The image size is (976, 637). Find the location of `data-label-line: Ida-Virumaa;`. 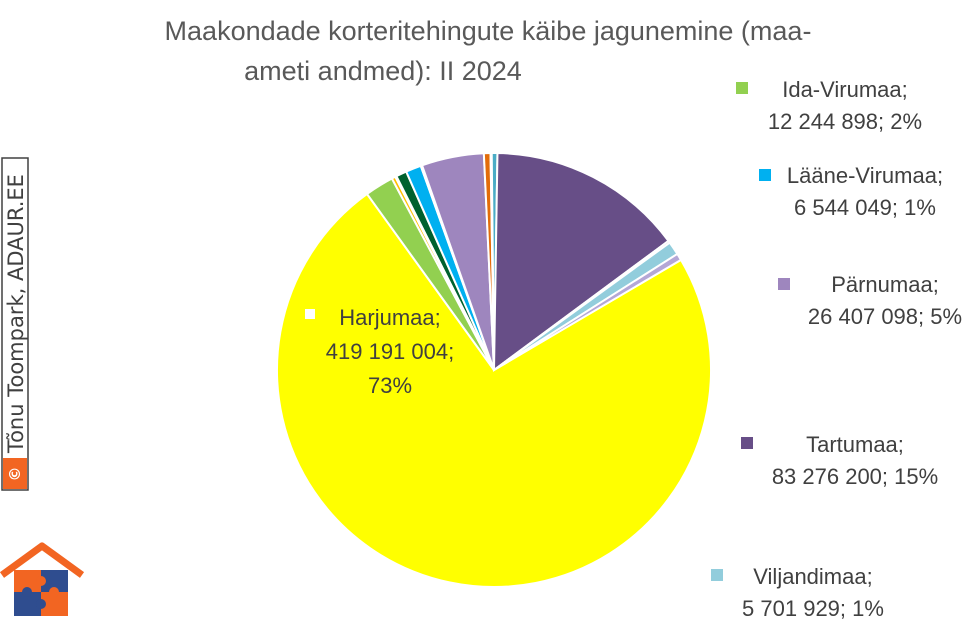

data-label-line: Ida-Virumaa; is located at coordinates (845, 89).